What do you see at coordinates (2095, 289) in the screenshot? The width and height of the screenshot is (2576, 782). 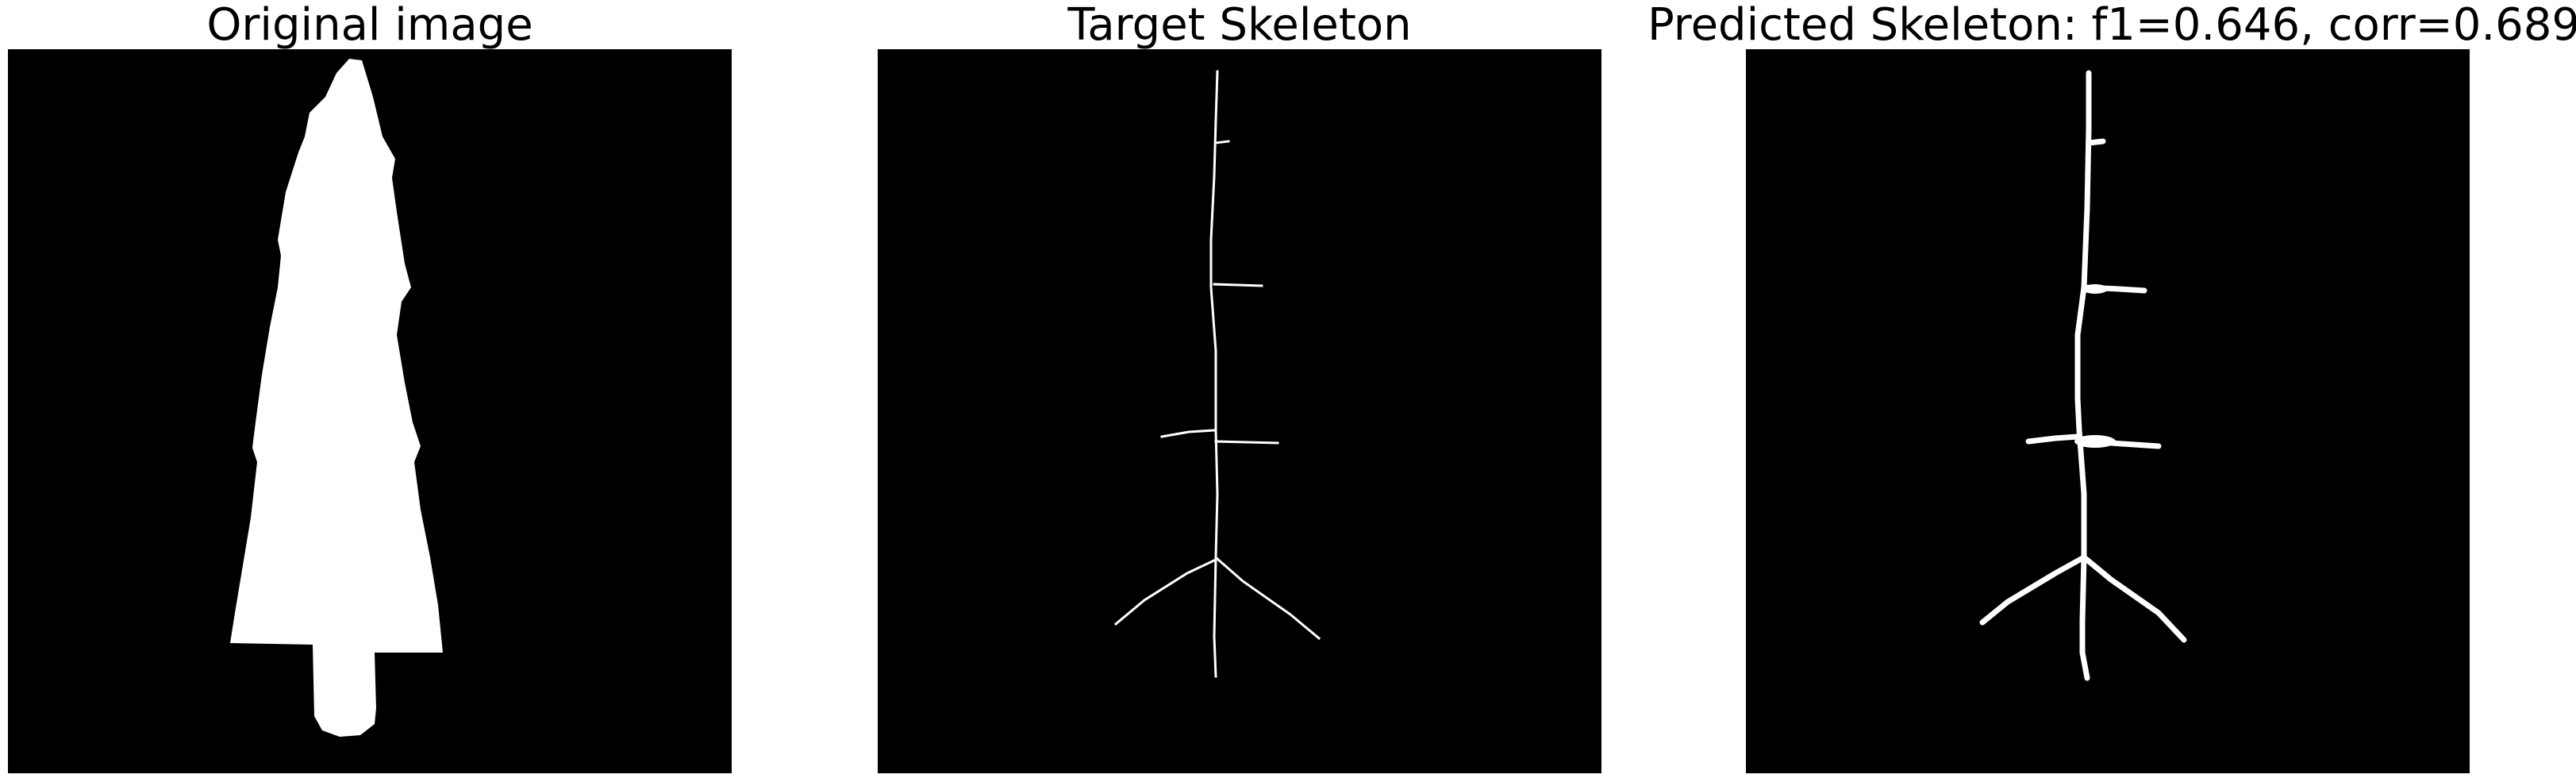 I see `skeleton-junction-blob-upper` at bounding box center [2095, 289].